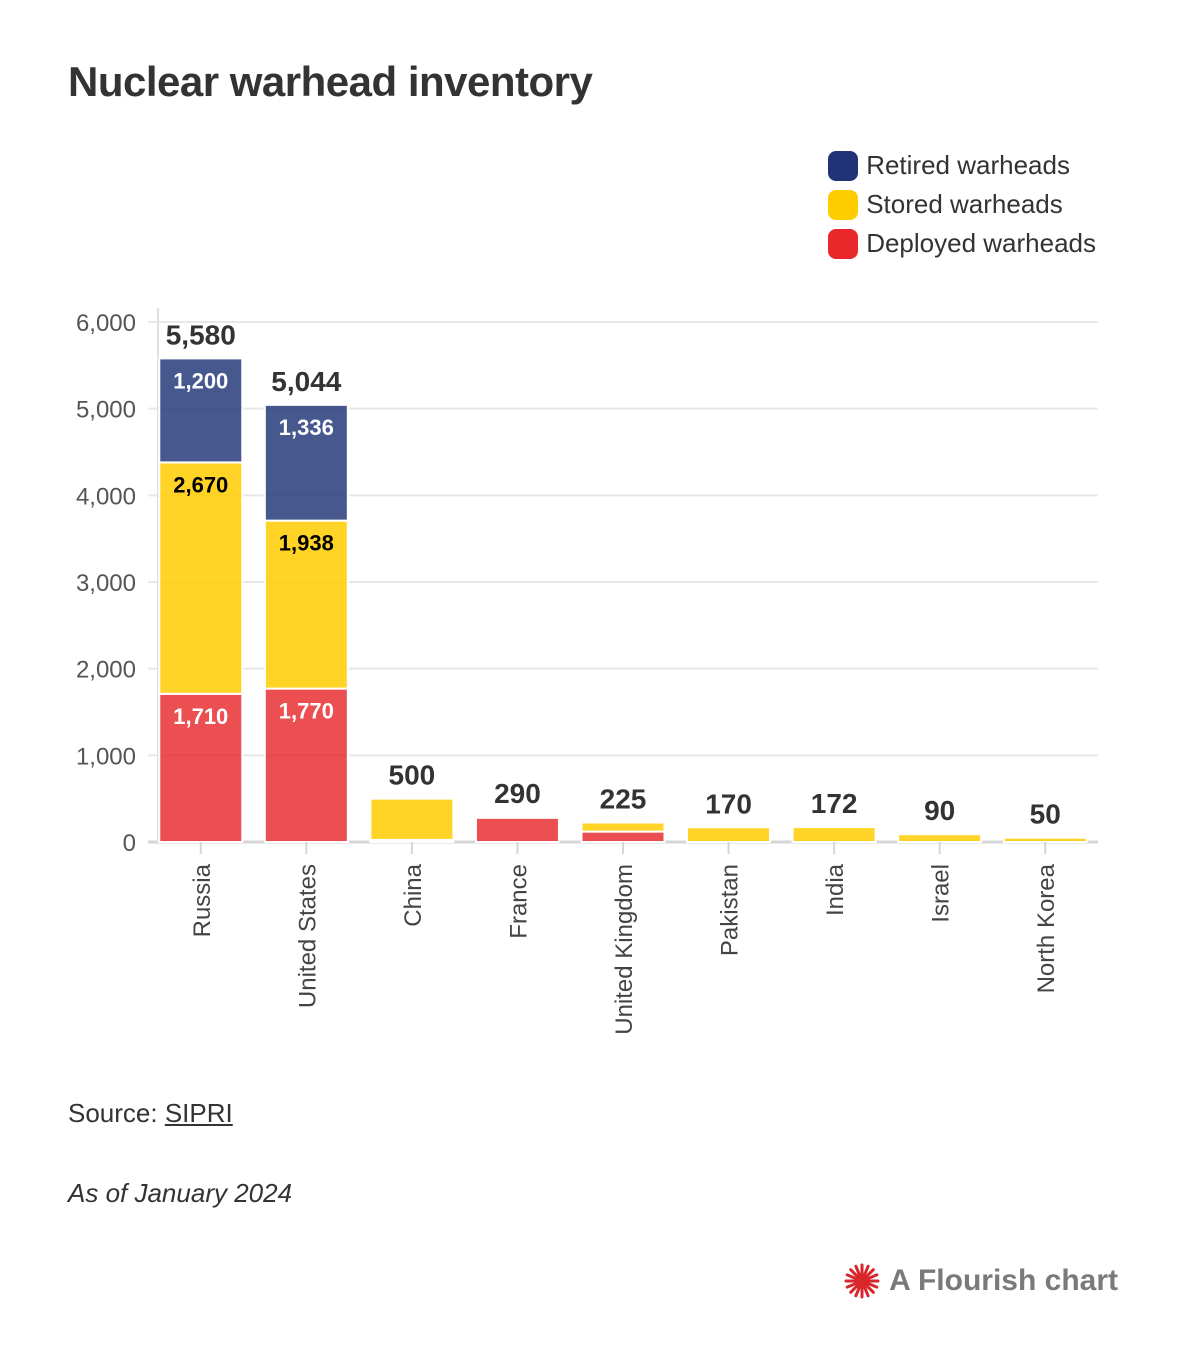 Image resolution: width=1179 pixels, height=1361 pixels. I want to click on y-tick-label: 1,000, so click(106, 756).